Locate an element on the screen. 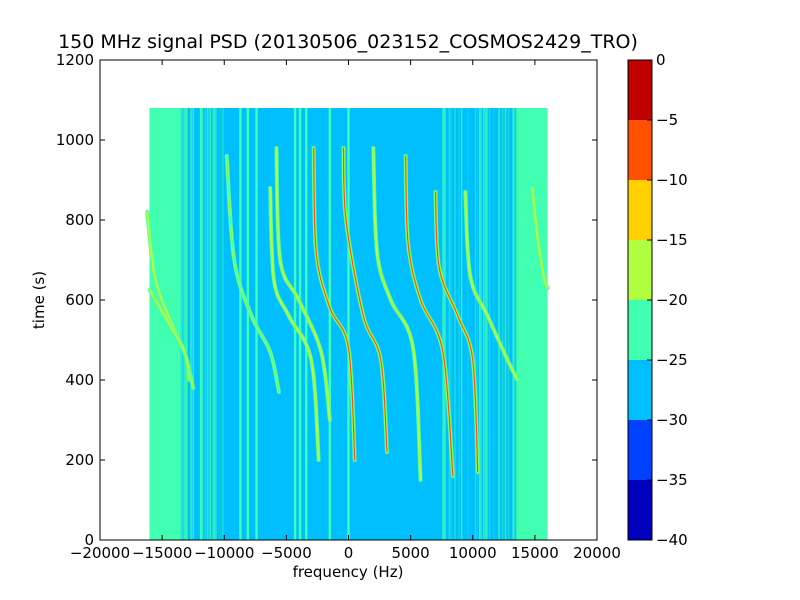 The height and width of the screenshot is (600, 800). left-edge-band is located at coordinates (165, 324).